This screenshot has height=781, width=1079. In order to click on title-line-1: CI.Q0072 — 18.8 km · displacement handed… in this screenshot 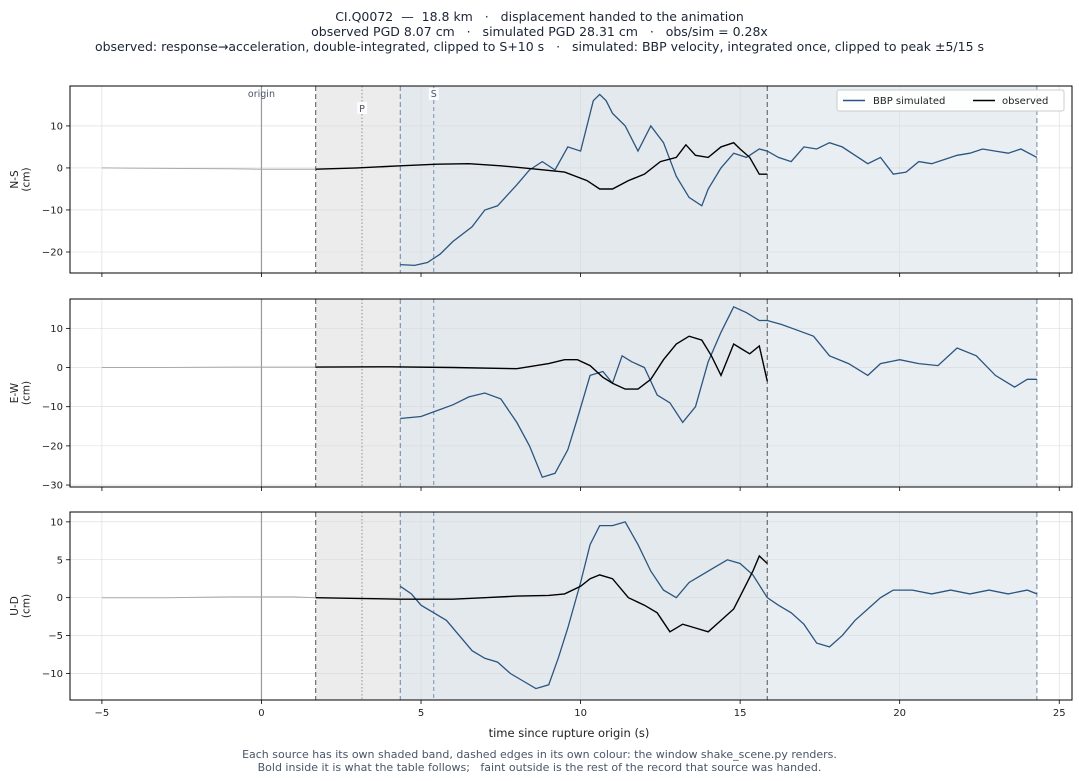, I will do `click(539, 16)`.